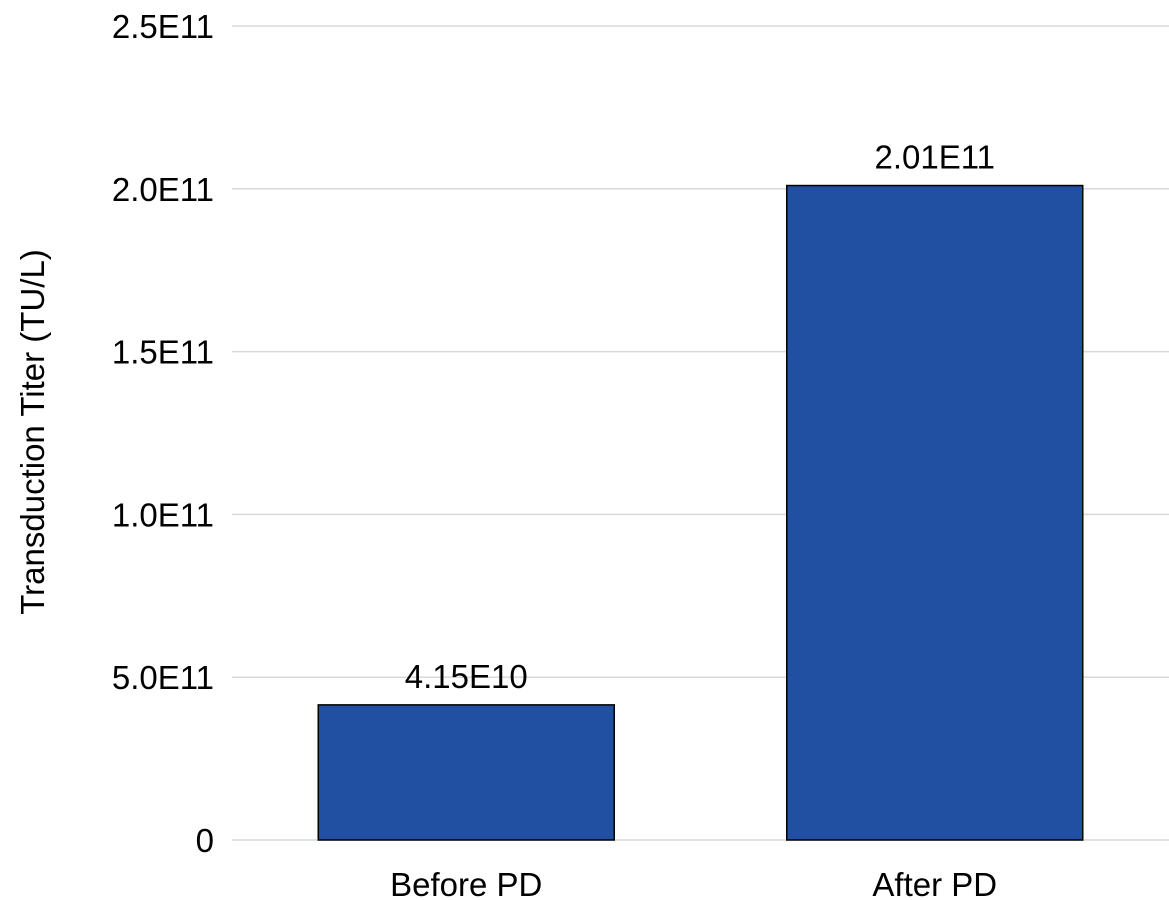 This screenshot has height=900, width=1169. Describe the element at coordinates (163, 189) in the screenshot. I see `y-tick-label-4: 2.0E11` at that location.